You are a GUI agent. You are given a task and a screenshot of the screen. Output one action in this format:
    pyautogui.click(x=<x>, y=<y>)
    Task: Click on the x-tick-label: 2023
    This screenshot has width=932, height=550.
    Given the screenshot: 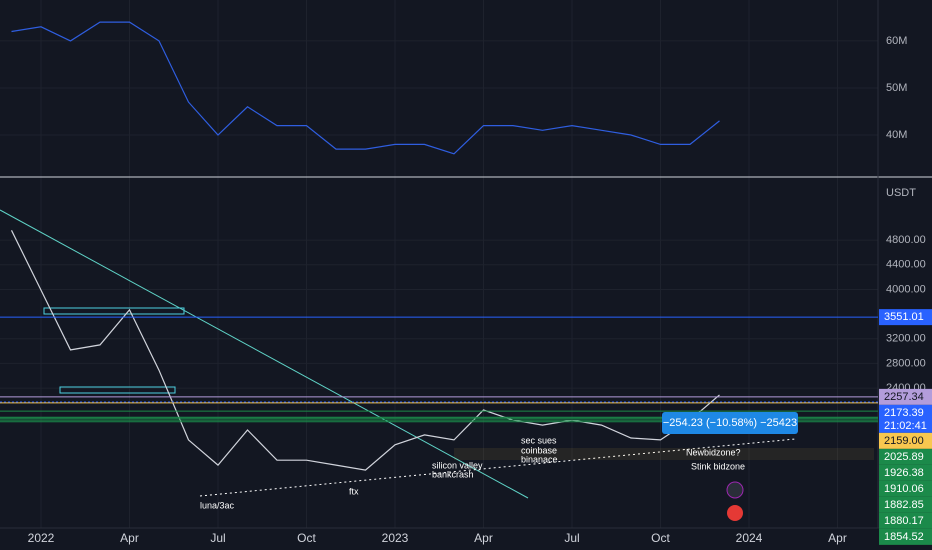 What is the action you would take?
    pyautogui.click(x=395, y=538)
    